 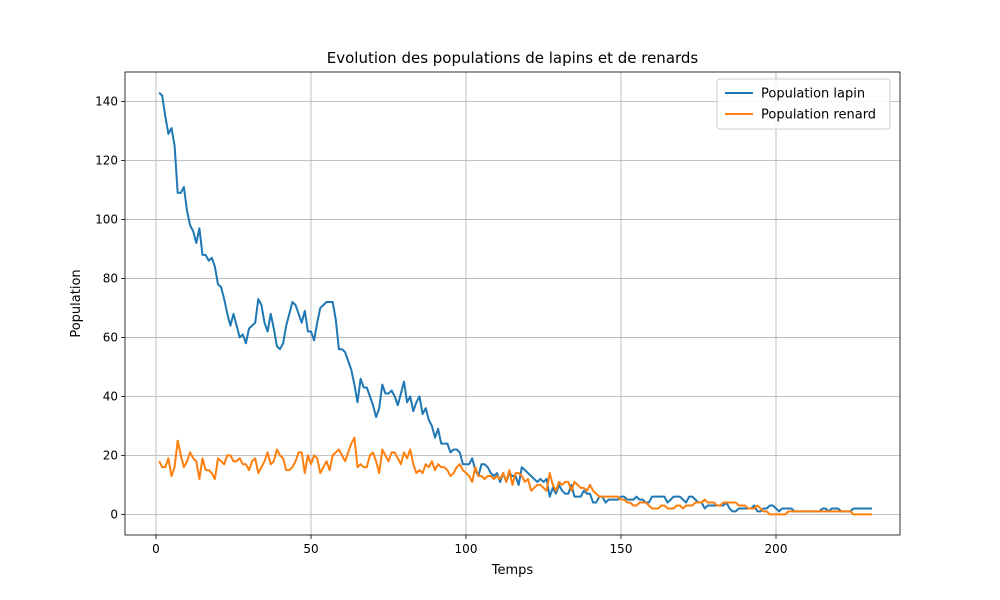 What do you see at coordinates (106, 219) in the screenshot?
I see `y-tick-label: 100` at bounding box center [106, 219].